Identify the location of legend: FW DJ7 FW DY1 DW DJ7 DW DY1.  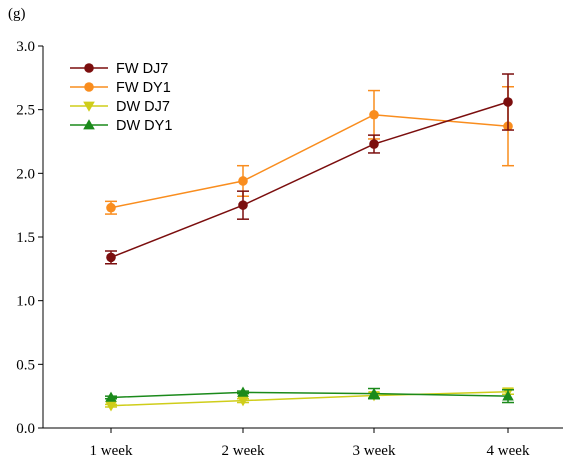
(121, 97).